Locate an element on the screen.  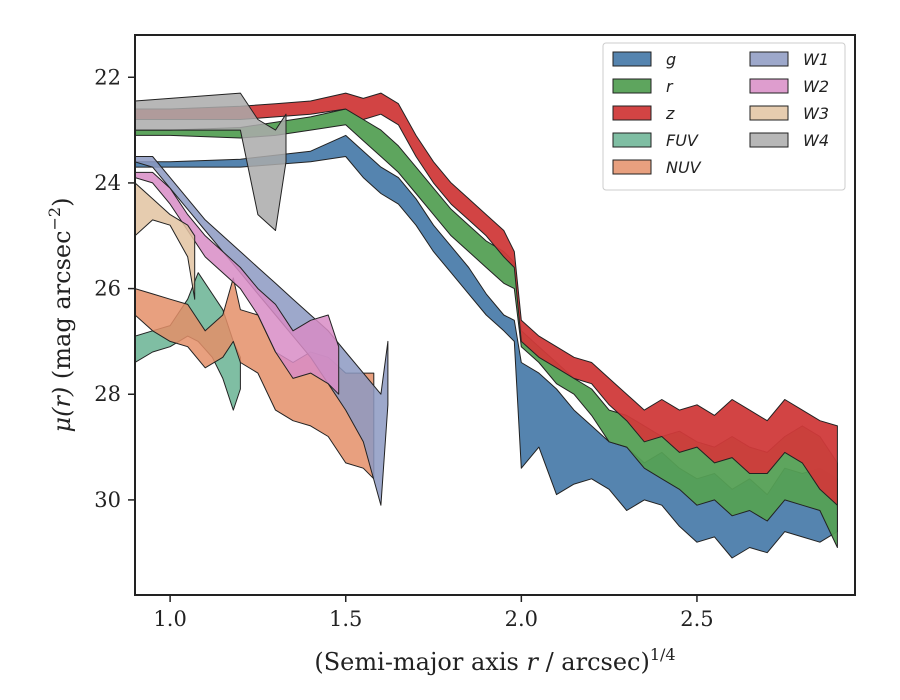
legend-label-r: r is located at coordinates (670, 86).